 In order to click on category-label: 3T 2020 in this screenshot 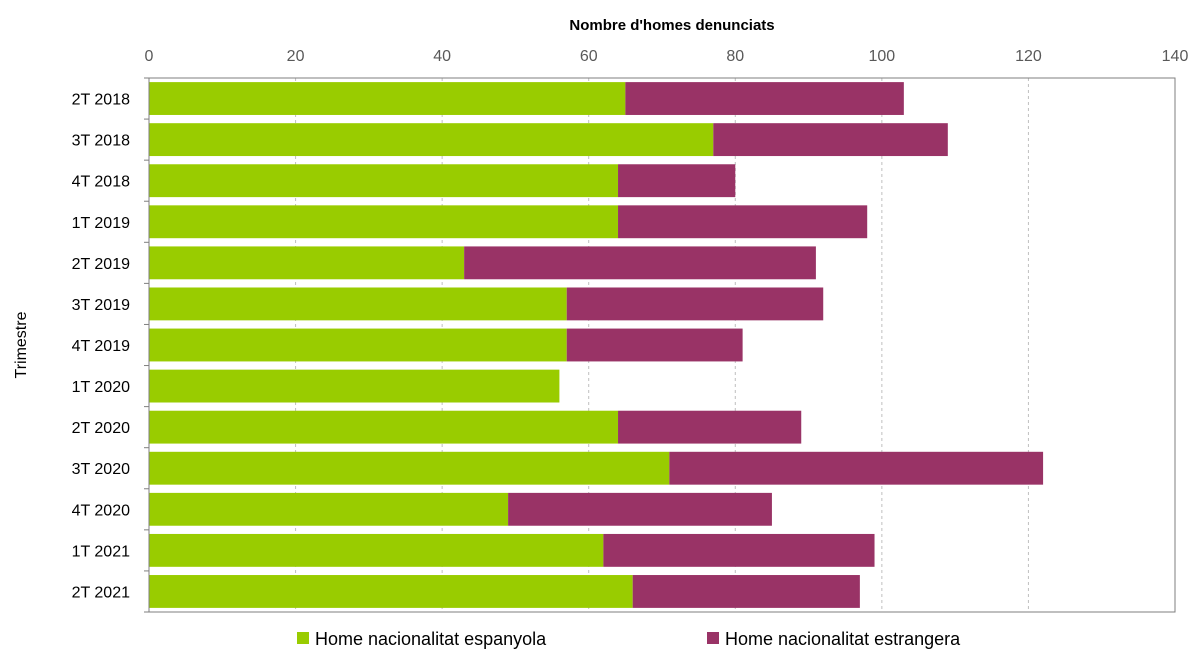, I will do `click(101, 469)`.